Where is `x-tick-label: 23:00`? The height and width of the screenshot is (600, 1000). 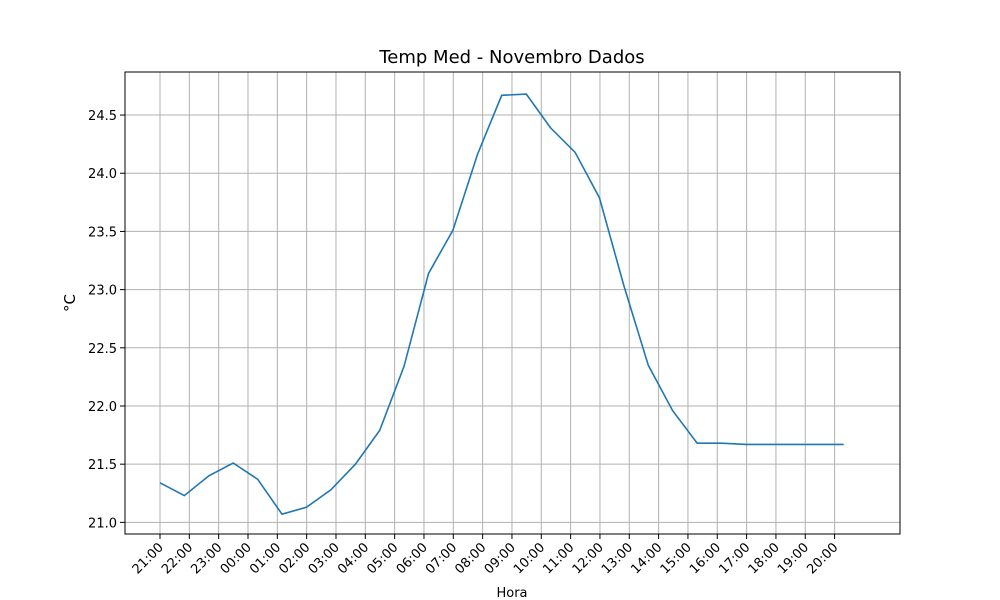 x-tick-label: 23:00 is located at coordinates (206, 558).